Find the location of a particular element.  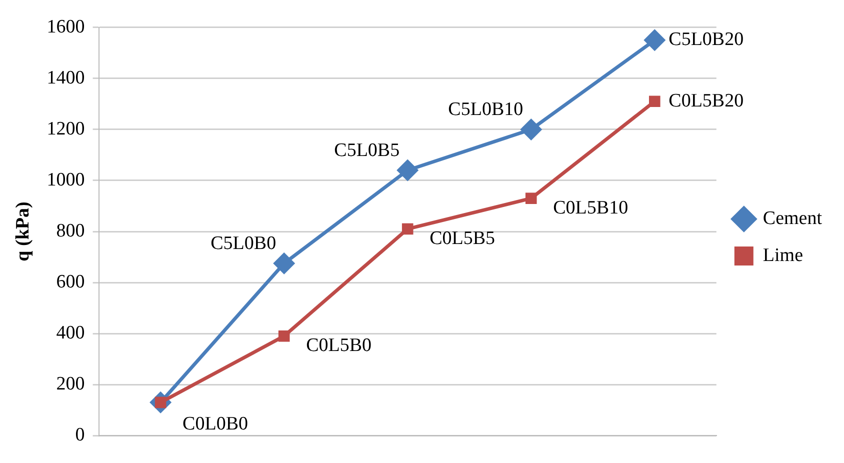

data-label: C0L5B0 is located at coordinates (339, 345).